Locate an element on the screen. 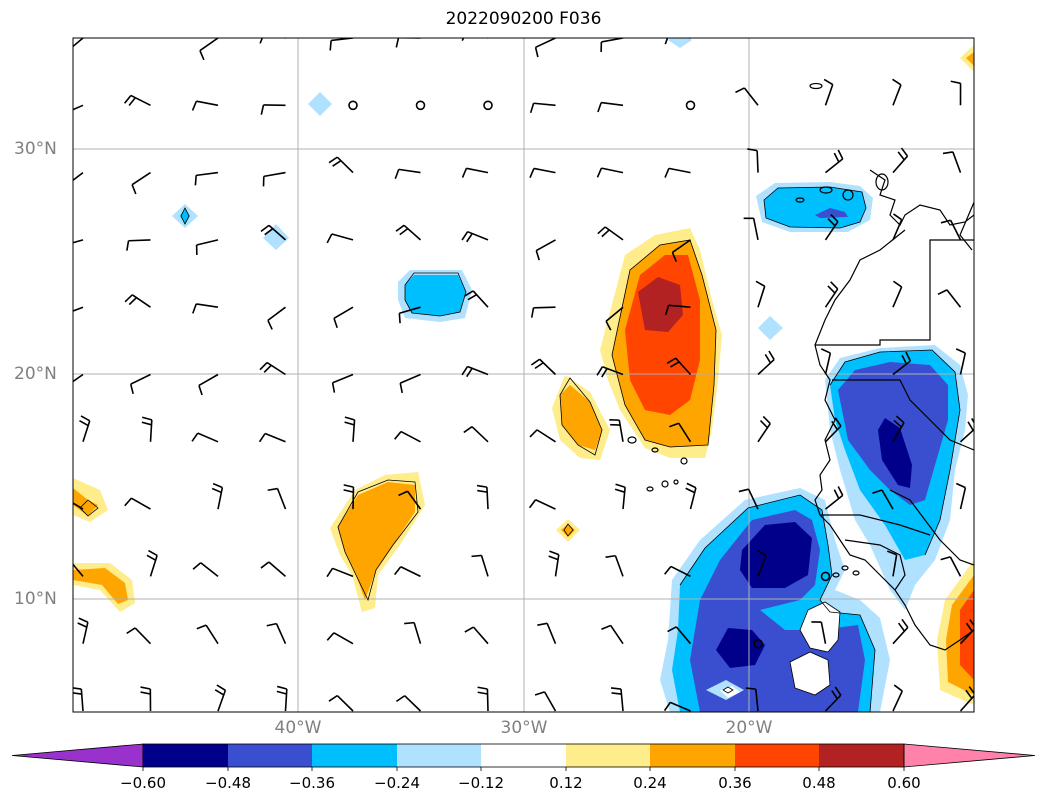  lon-label-20w: 20°W is located at coordinates (749, 728).